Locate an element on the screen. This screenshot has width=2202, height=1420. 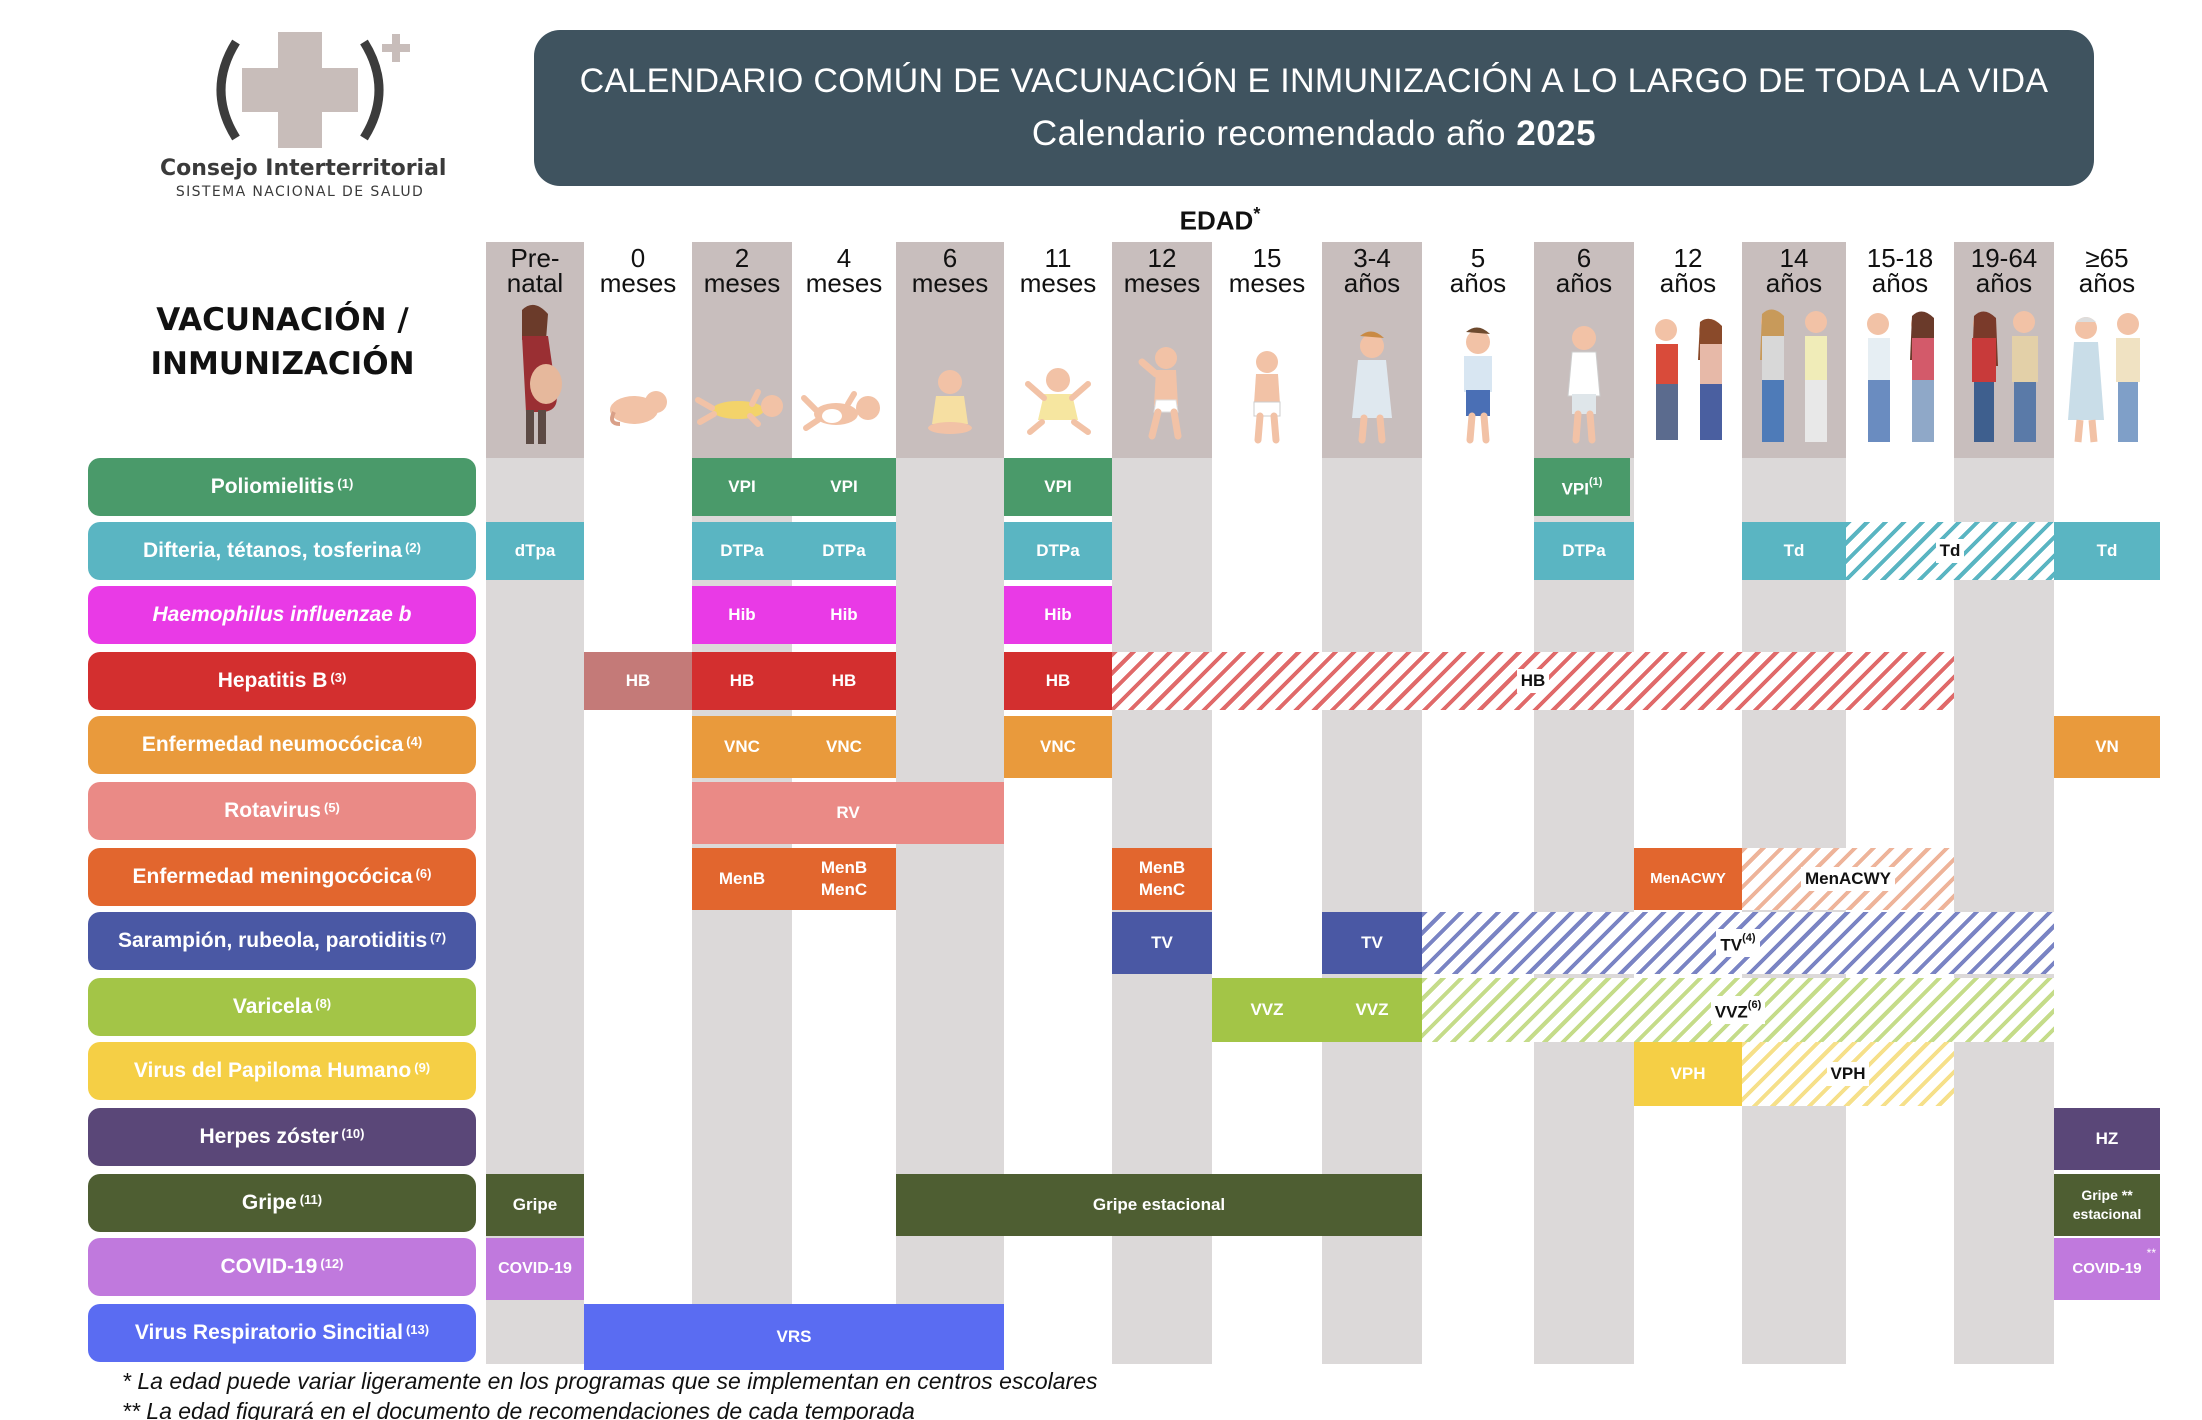
vaccine-note: (9) is located at coordinates (422, 1067).